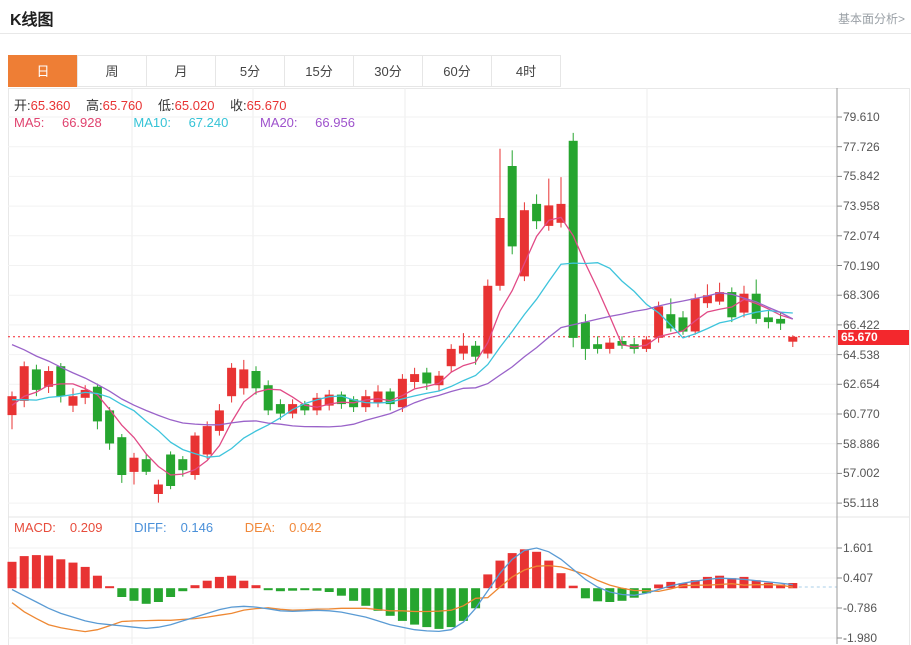 This screenshot has width=911, height=645. What do you see at coordinates (526, 71) in the screenshot?
I see `tab-4hour: 4时` at bounding box center [526, 71].